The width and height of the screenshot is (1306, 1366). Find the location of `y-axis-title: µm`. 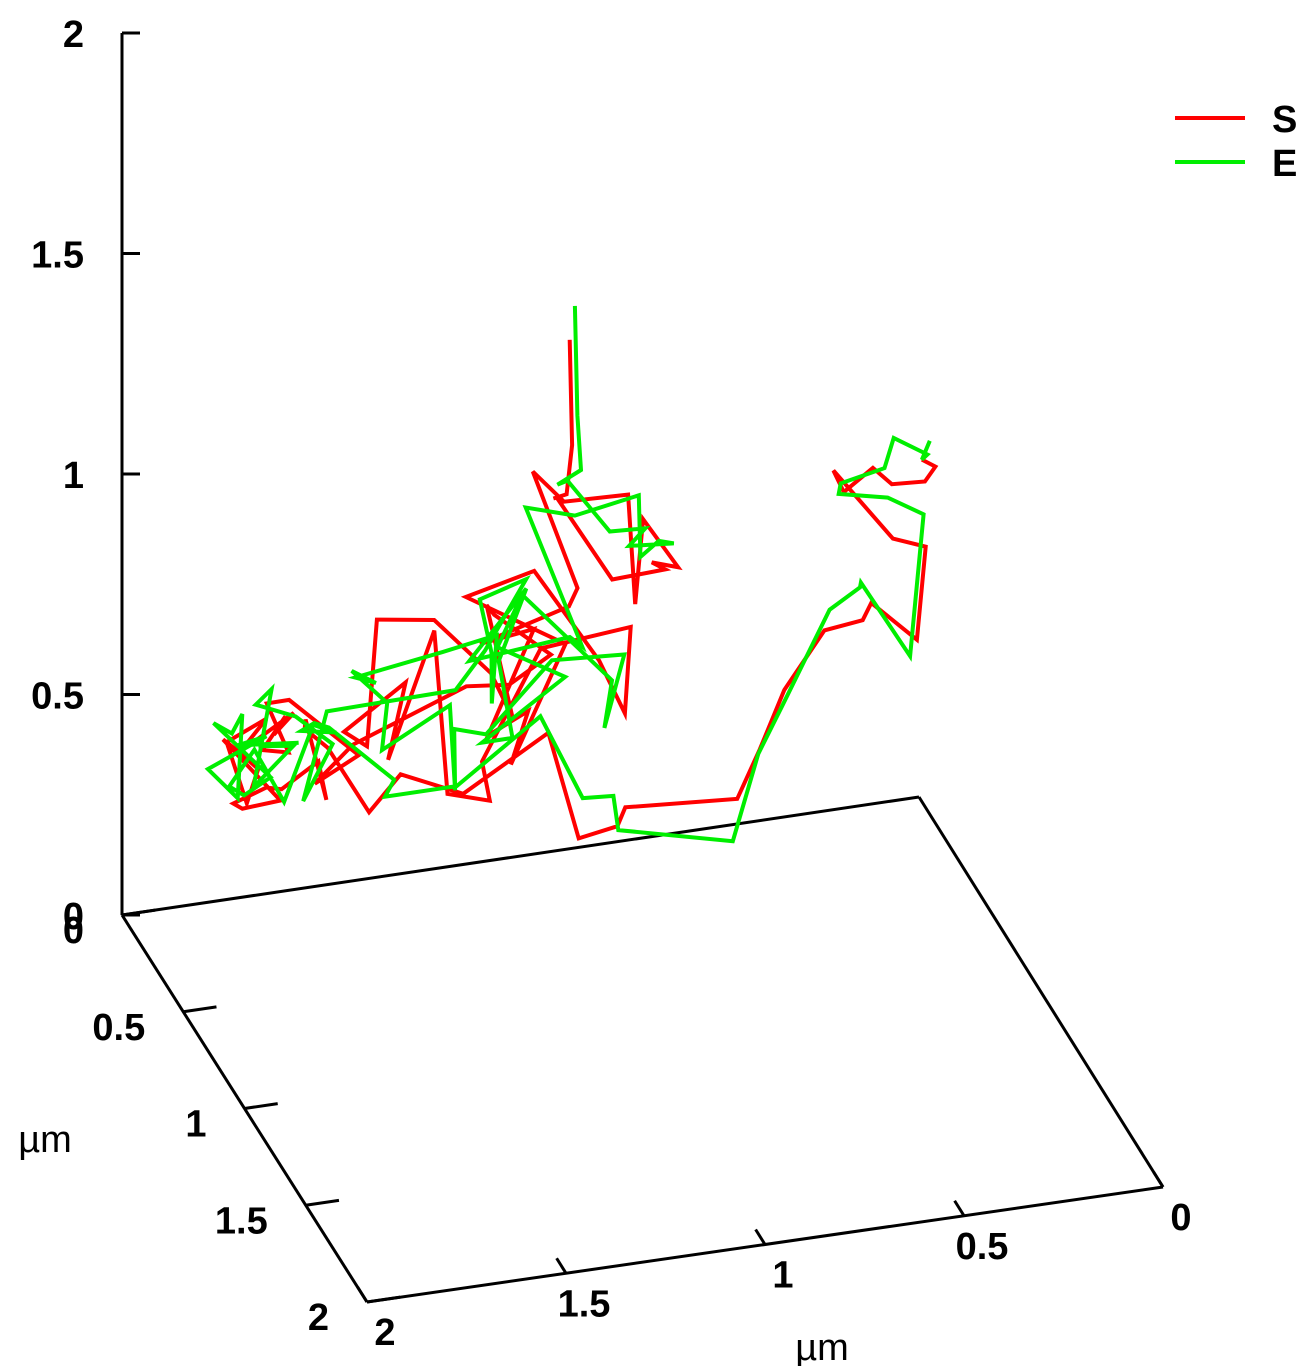

y-axis-title: µm is located at coordinates (45, 1140).